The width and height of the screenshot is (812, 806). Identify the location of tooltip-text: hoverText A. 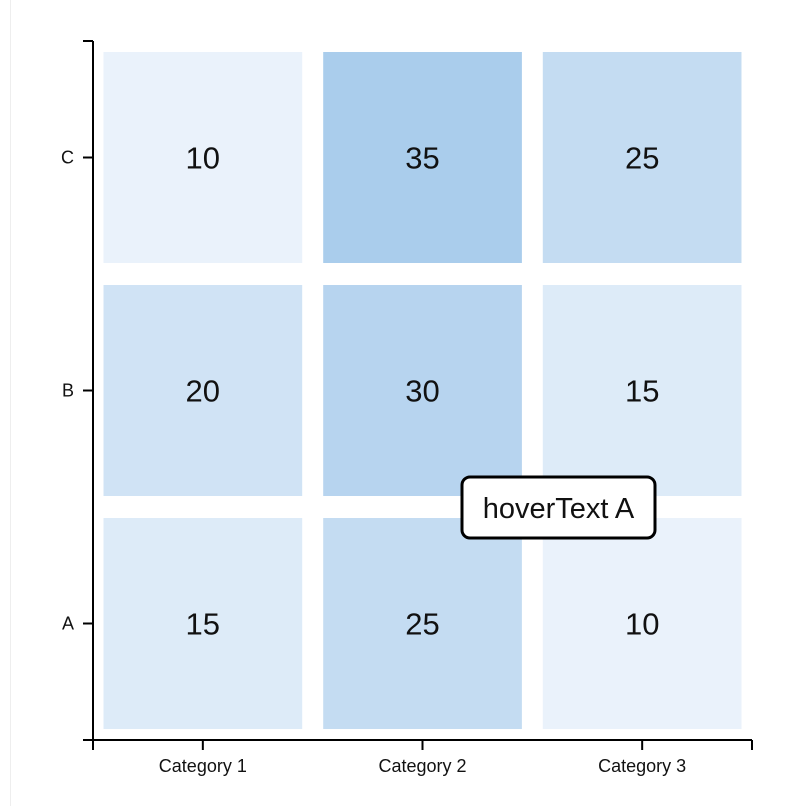
(559, 509).